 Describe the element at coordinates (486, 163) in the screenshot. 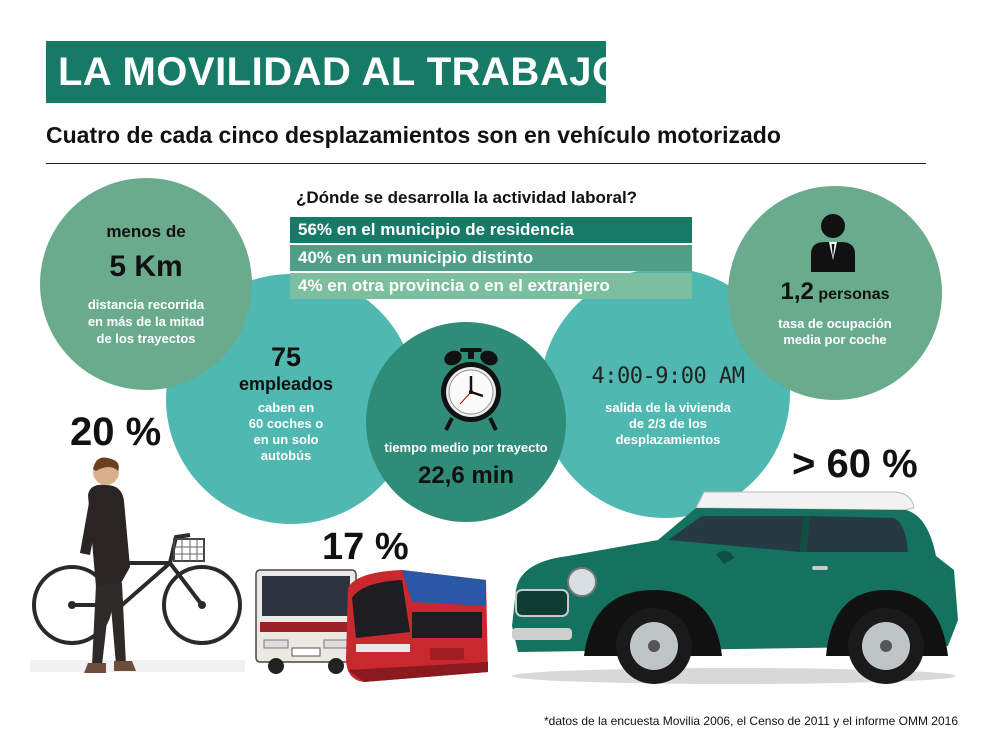

I see `divider` at that location.